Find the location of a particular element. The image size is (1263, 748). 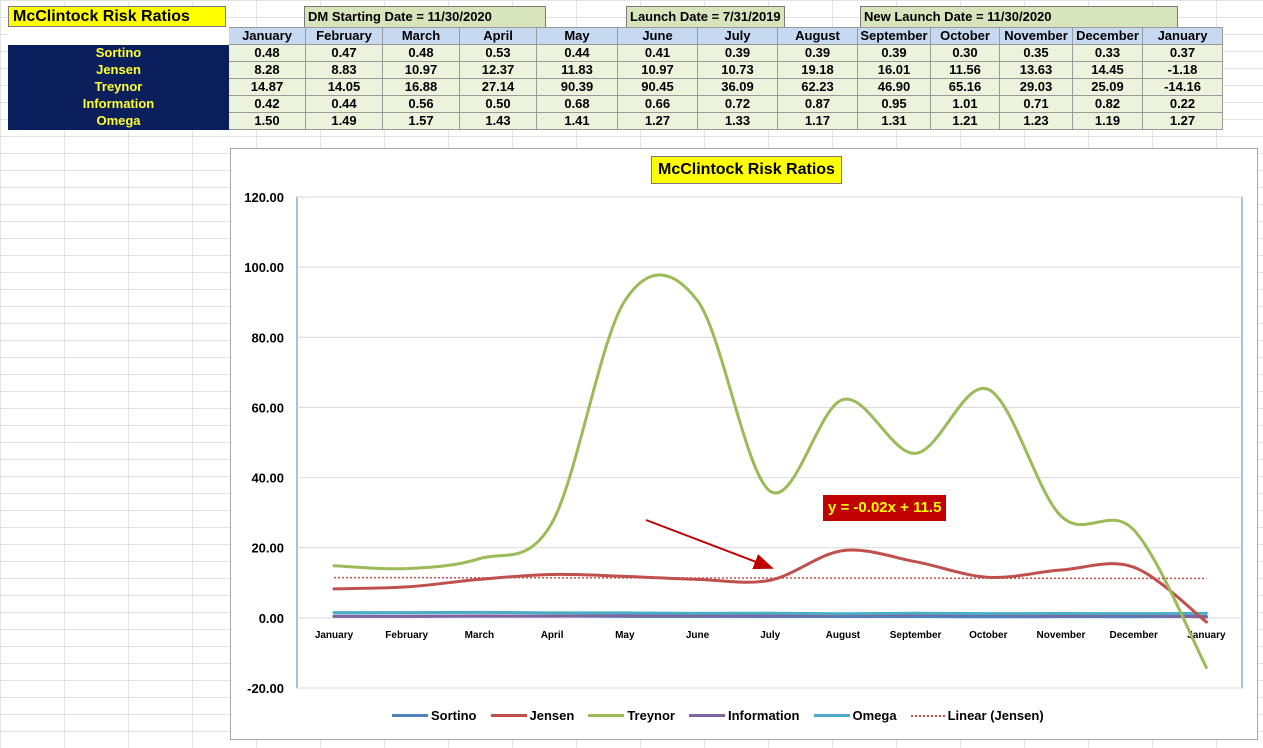

month-header-cell: February is located at coordinates (344, 36).